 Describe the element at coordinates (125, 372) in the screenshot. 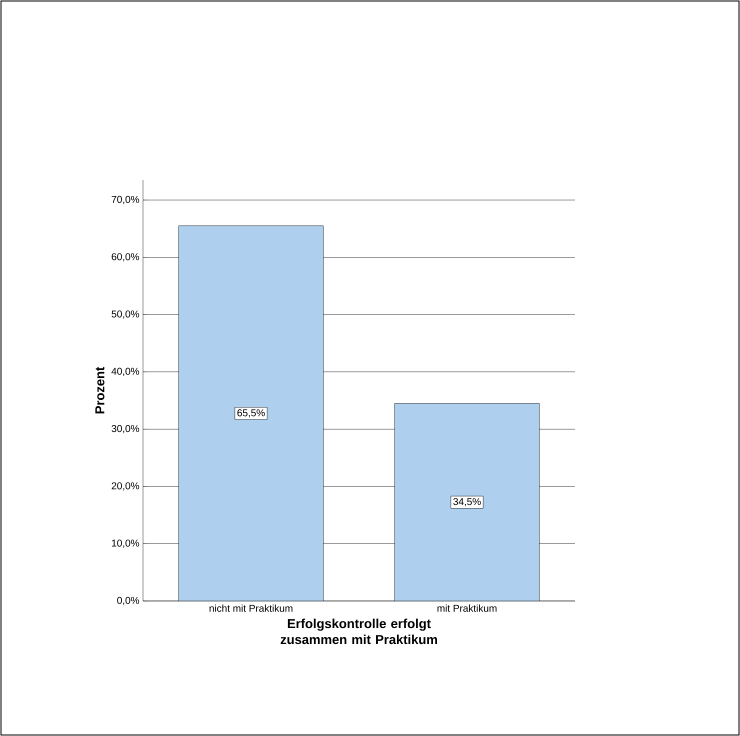

I see `y-tick-label: 40,0%` at that location.